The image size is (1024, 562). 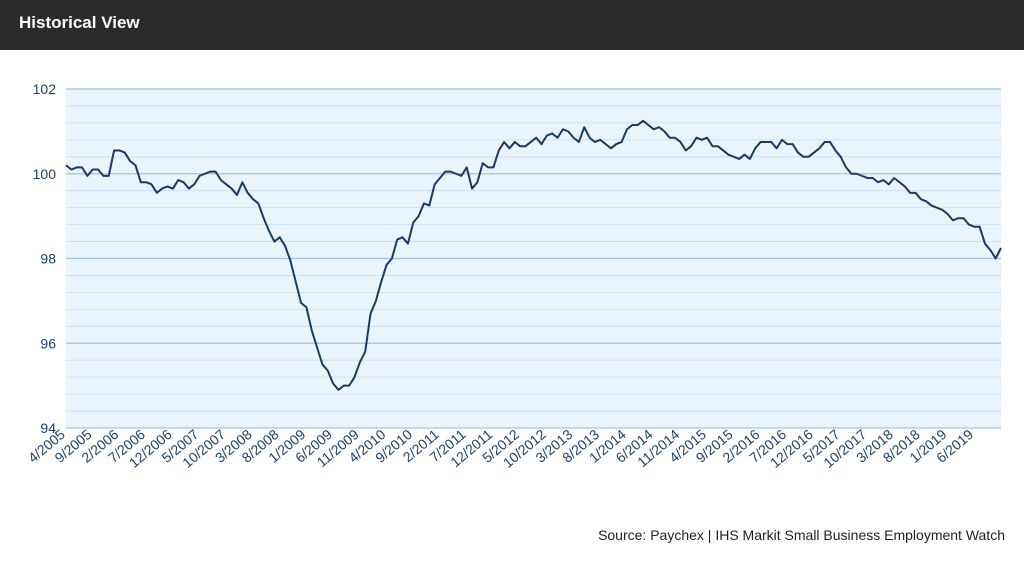 I want to click on y-tick-label: 94, so click(x=48, y=428).